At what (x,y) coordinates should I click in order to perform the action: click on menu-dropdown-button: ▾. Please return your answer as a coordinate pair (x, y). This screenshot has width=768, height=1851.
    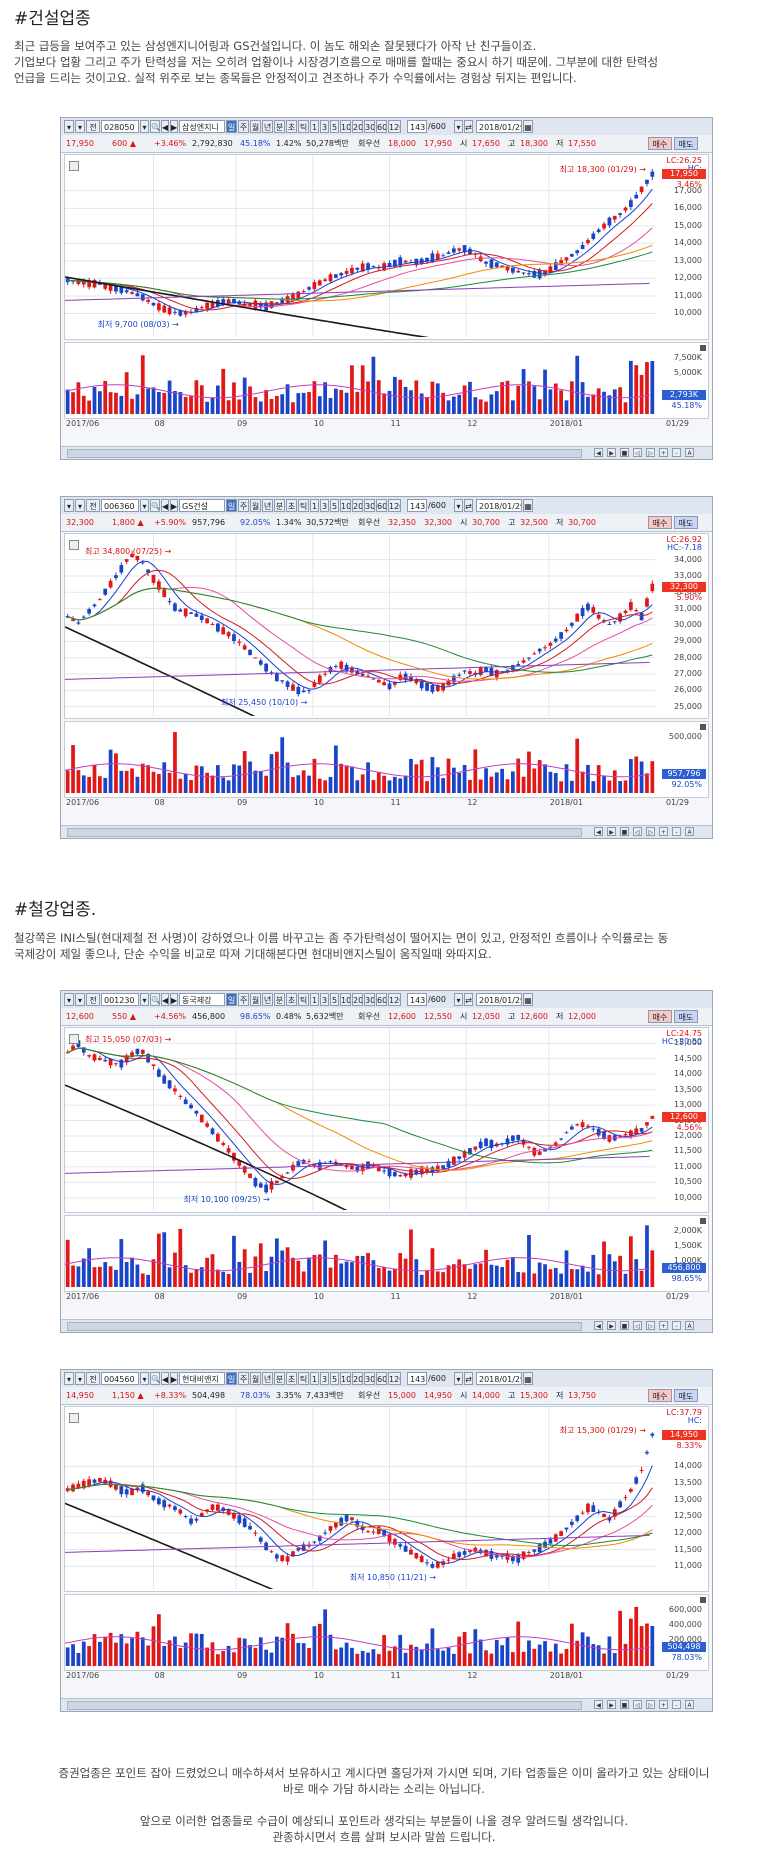
    Looking at the image, I should click on (69, 505).